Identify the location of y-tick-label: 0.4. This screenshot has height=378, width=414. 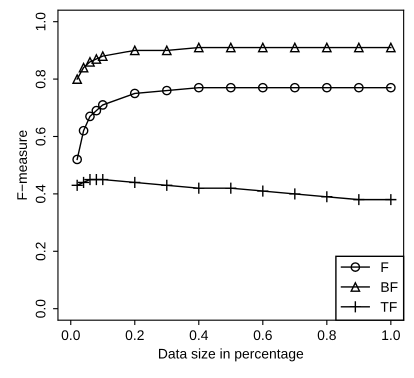
(41, 193).